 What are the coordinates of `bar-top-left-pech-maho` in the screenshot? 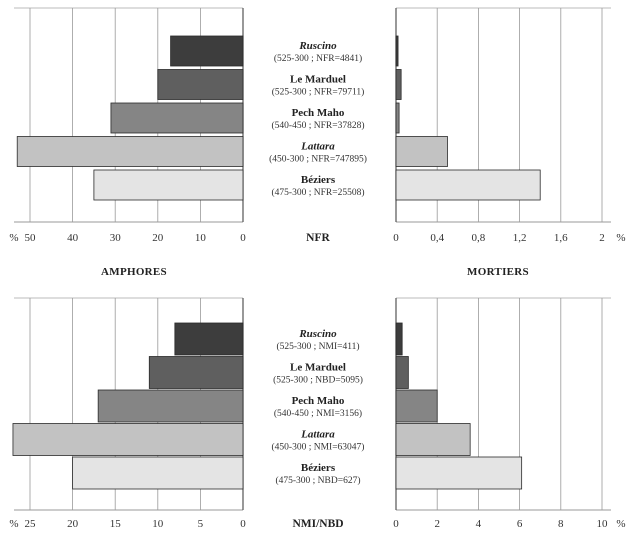 It's located at (177, 118).